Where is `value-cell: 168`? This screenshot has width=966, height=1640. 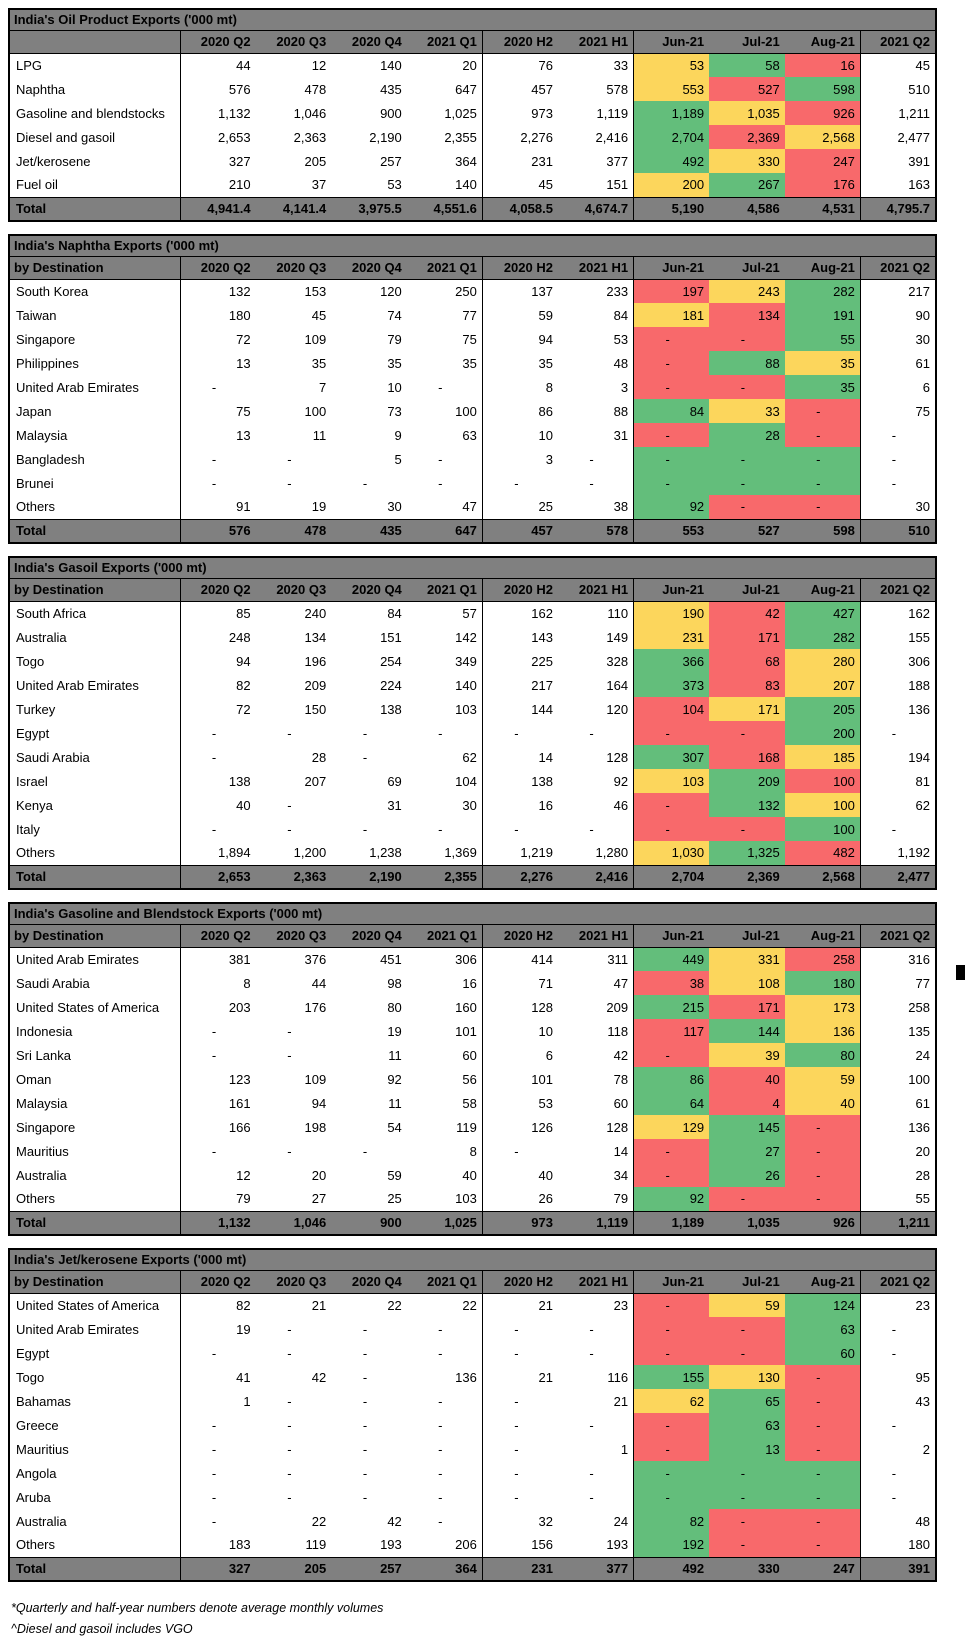 value-cell: 168 is located at coordinates (747, 757).